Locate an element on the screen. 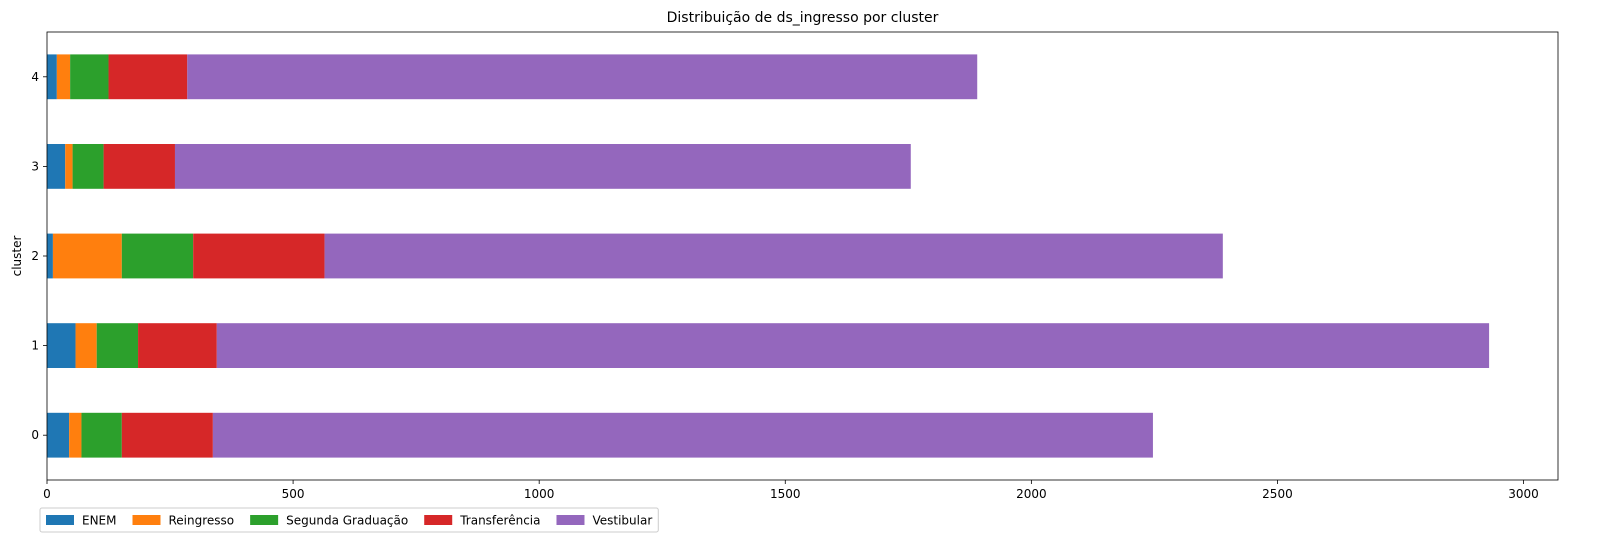 This screenshot has height=557, width=1608. chart-title: Distribuição de ds_ingresso por cluster is located at coordinates (803, 18).